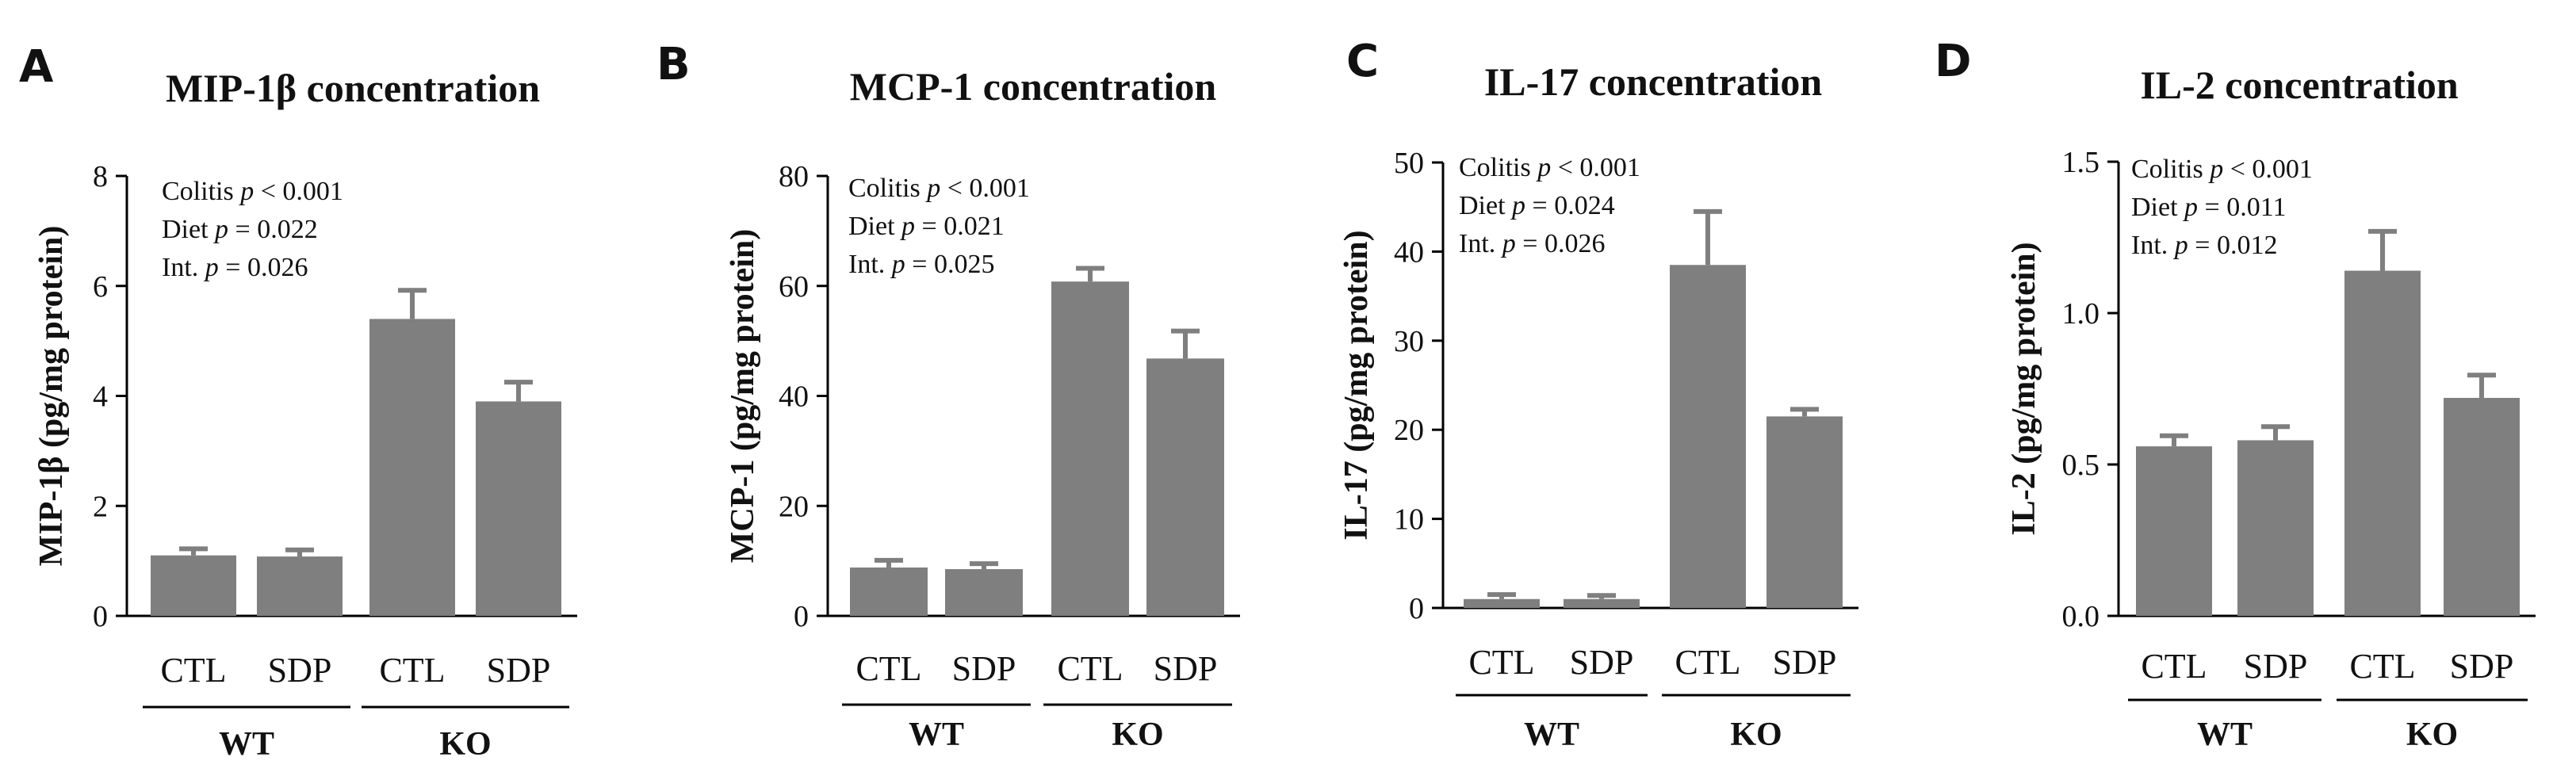 This screenshot has width=2576, height=776. Describe the element at coordinates (2024, 388) in the screenshot. I see `y-axis-label: IL-2 (pg/mg protein)` at that location.